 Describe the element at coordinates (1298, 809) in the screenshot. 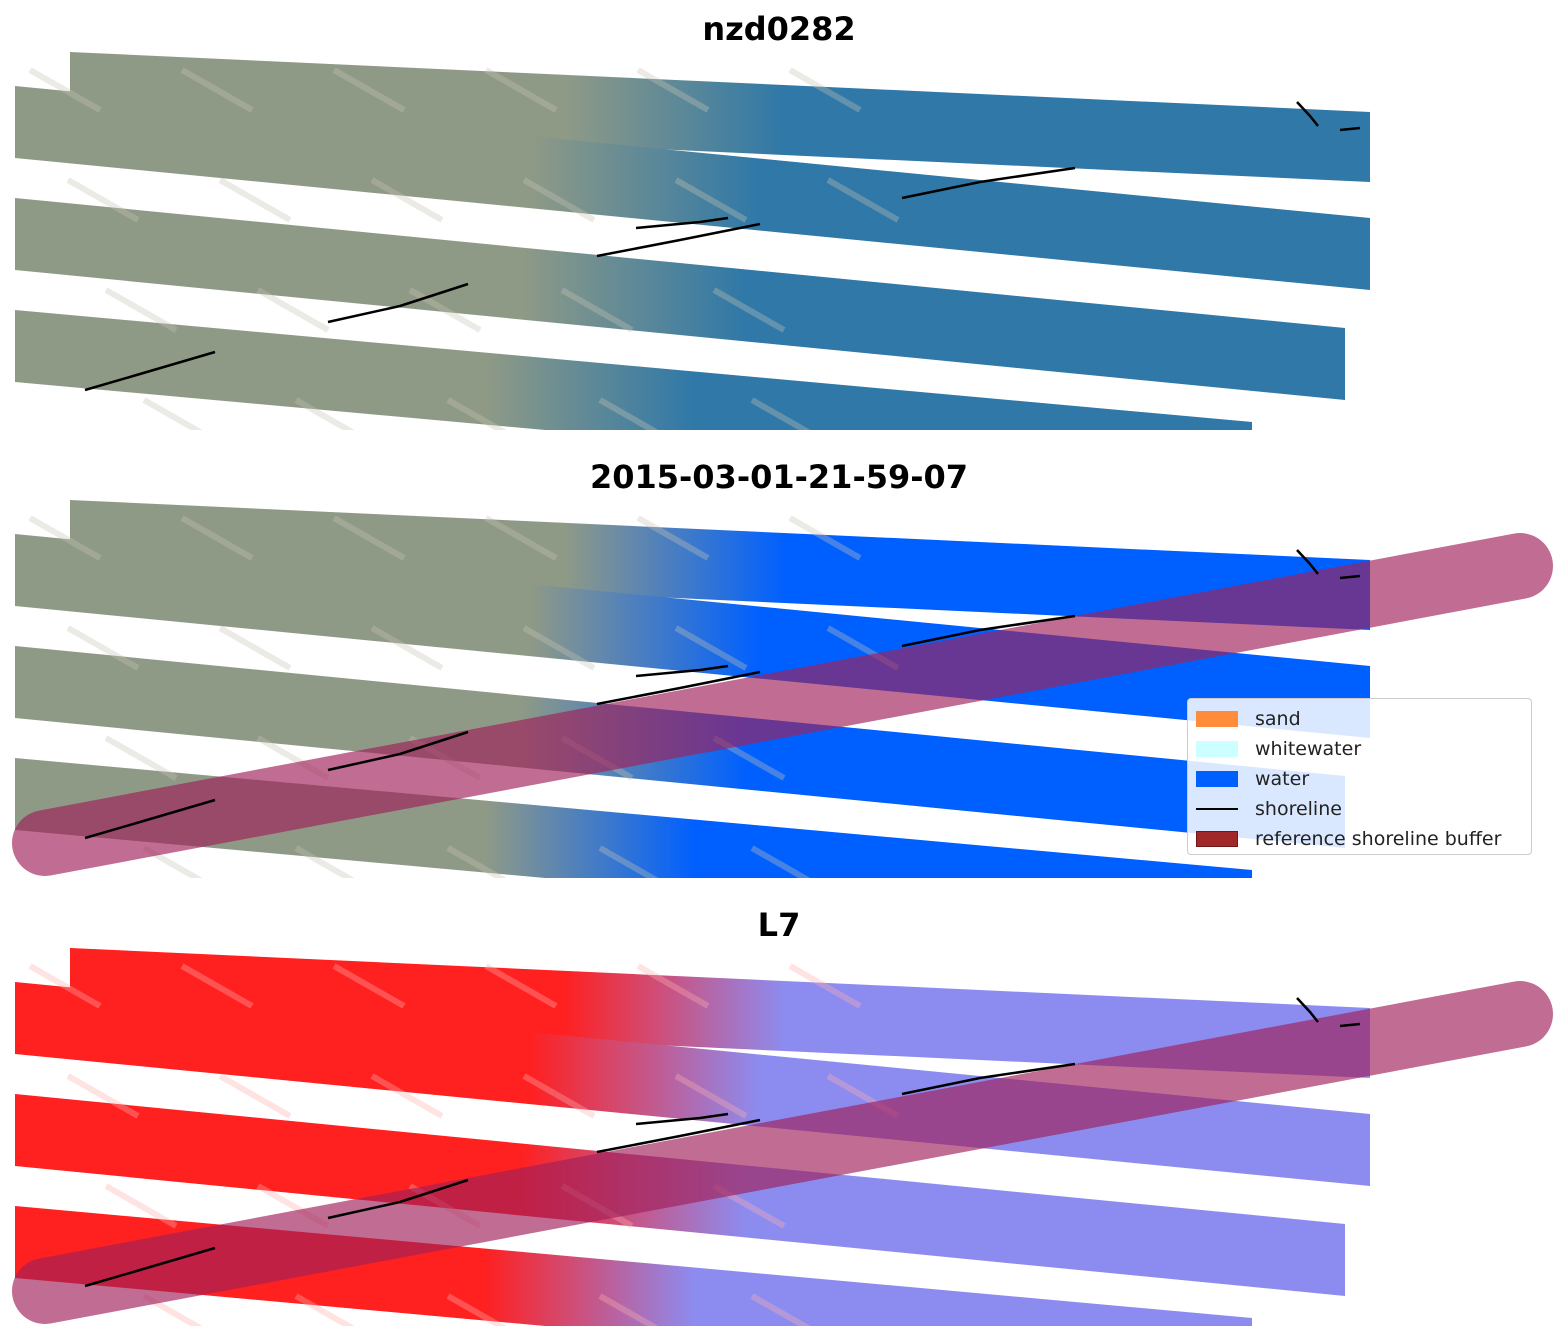

I see `legend-label: shoreline` at that location.